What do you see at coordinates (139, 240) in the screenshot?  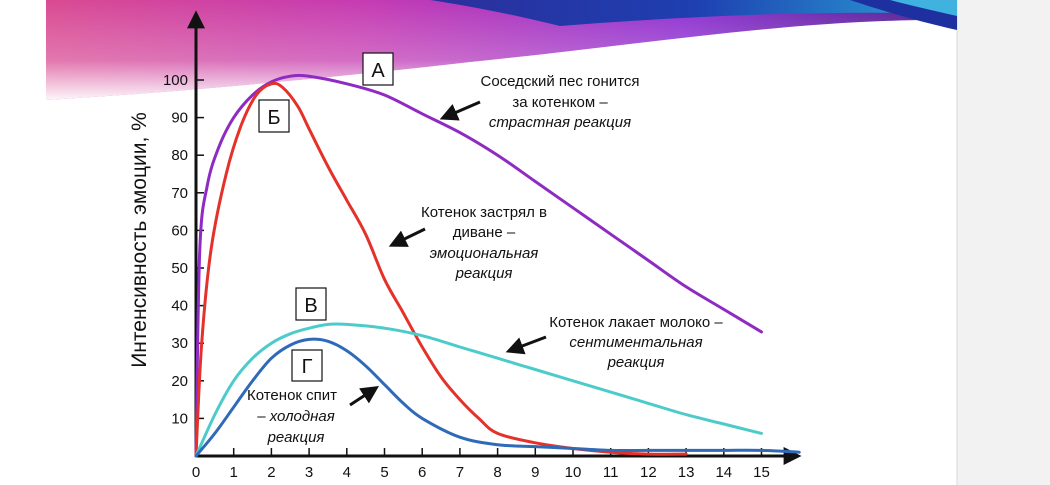 I see `y-axis-label: Интенсивность эмоции, %` at bounding box center [139, 240].